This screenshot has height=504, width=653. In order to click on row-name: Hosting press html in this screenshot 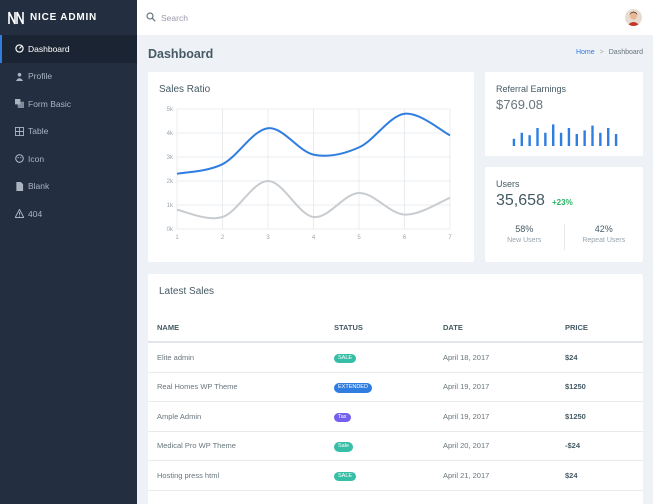, I will do `click(188, 475)`.